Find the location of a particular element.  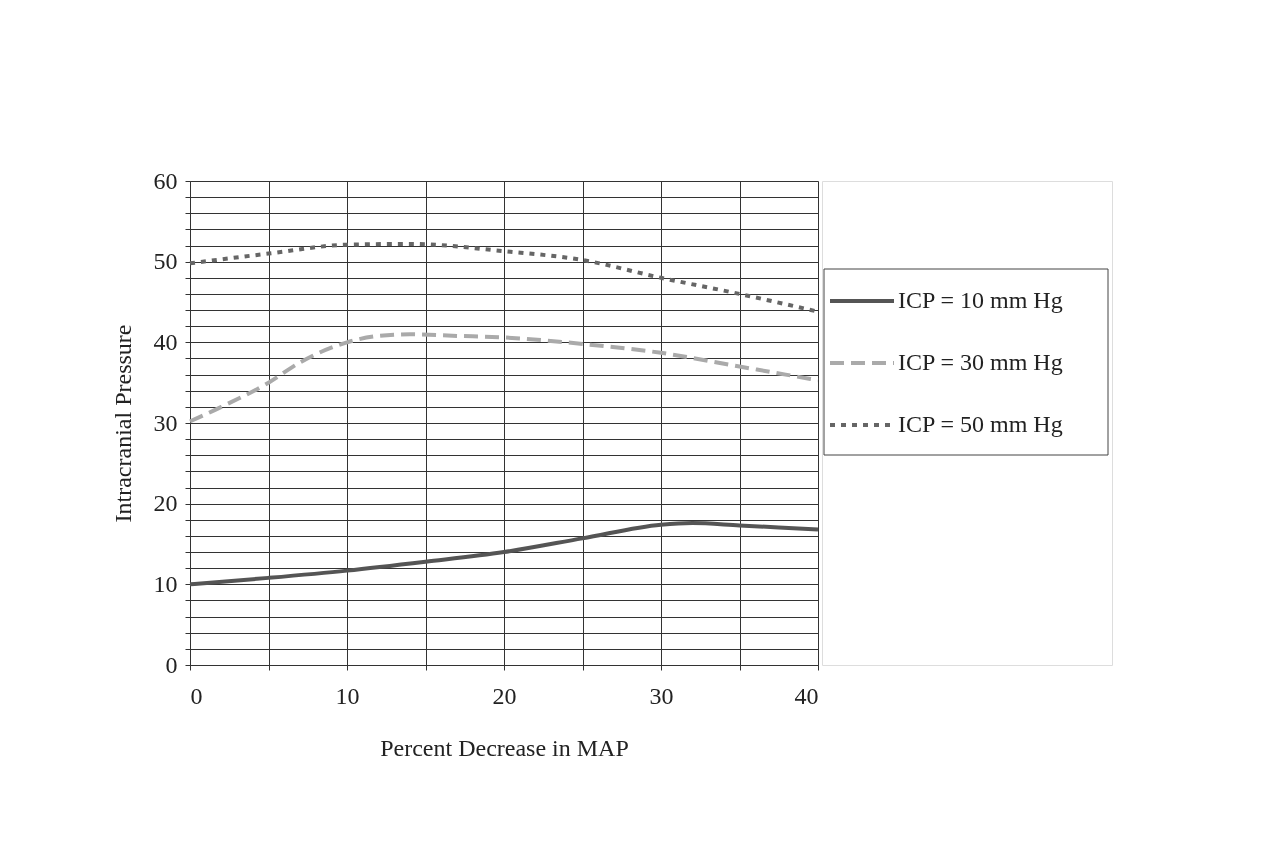

y-tick-label: 50 is located at coordinates (165, 261).